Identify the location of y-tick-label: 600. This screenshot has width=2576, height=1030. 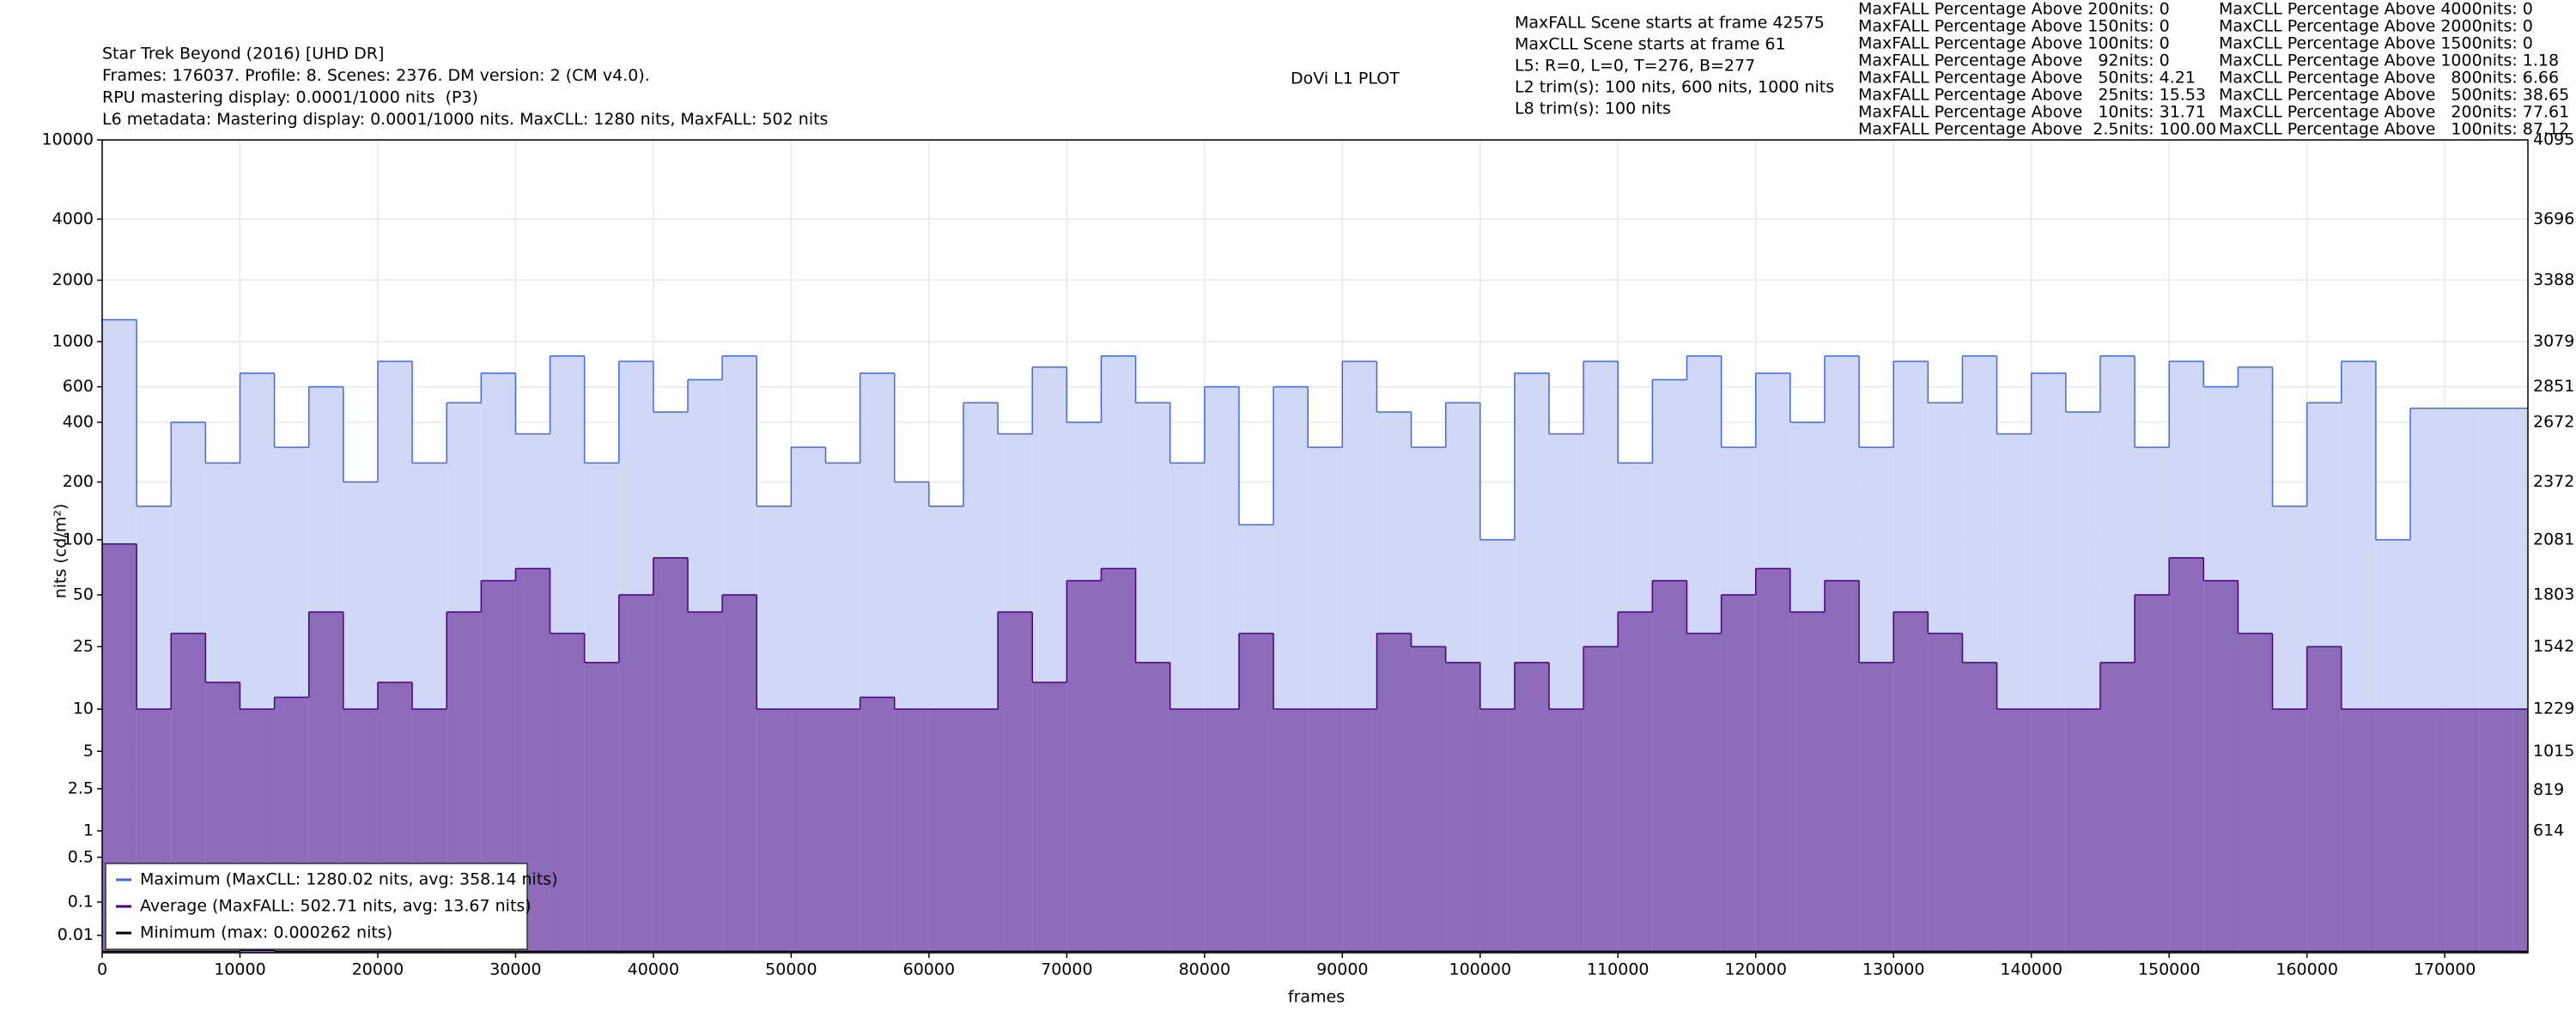
(78, 386).